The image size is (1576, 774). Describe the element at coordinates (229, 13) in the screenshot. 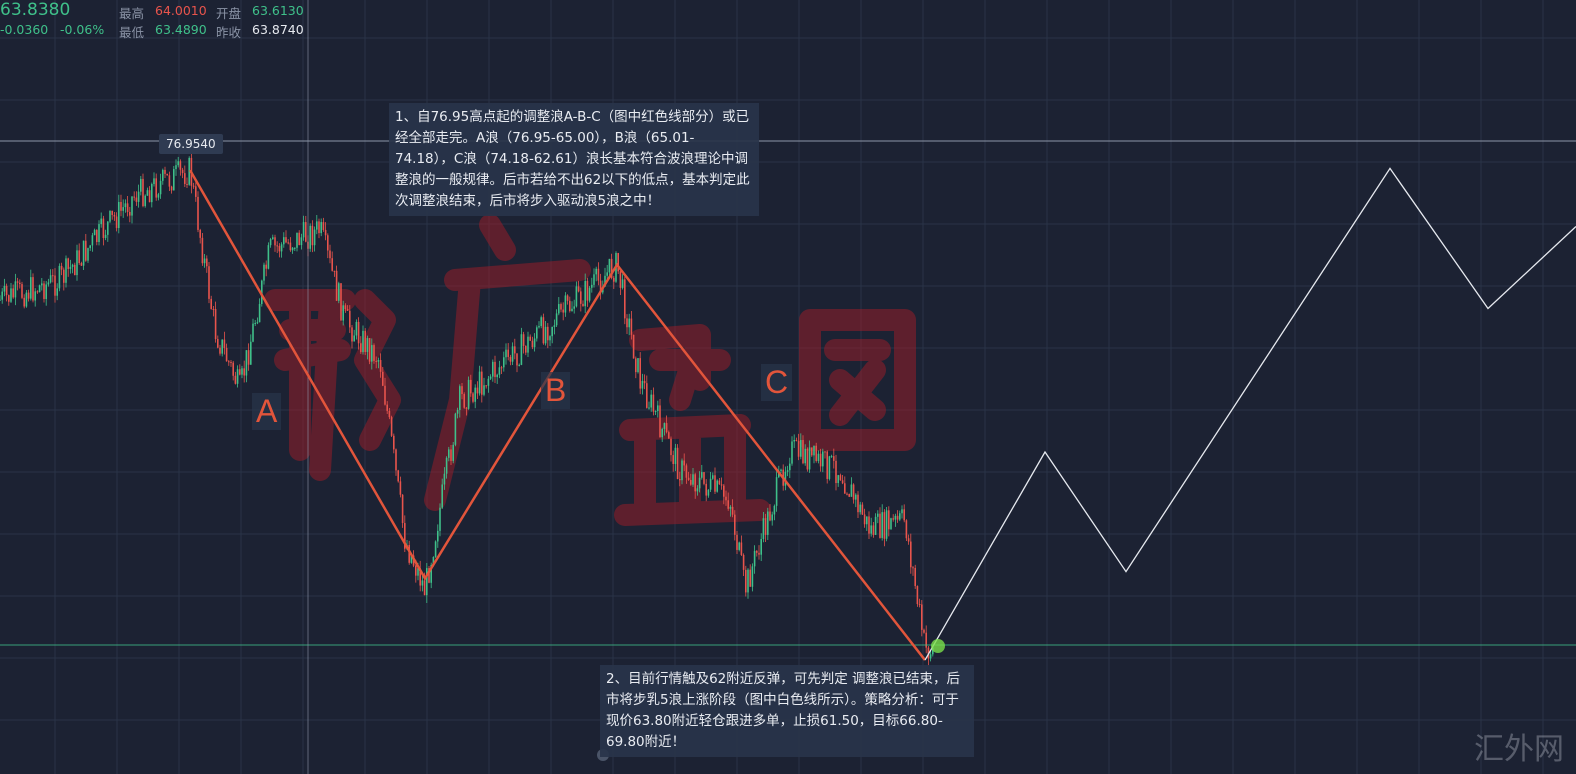

I see `open-label: 开盘` at that location.